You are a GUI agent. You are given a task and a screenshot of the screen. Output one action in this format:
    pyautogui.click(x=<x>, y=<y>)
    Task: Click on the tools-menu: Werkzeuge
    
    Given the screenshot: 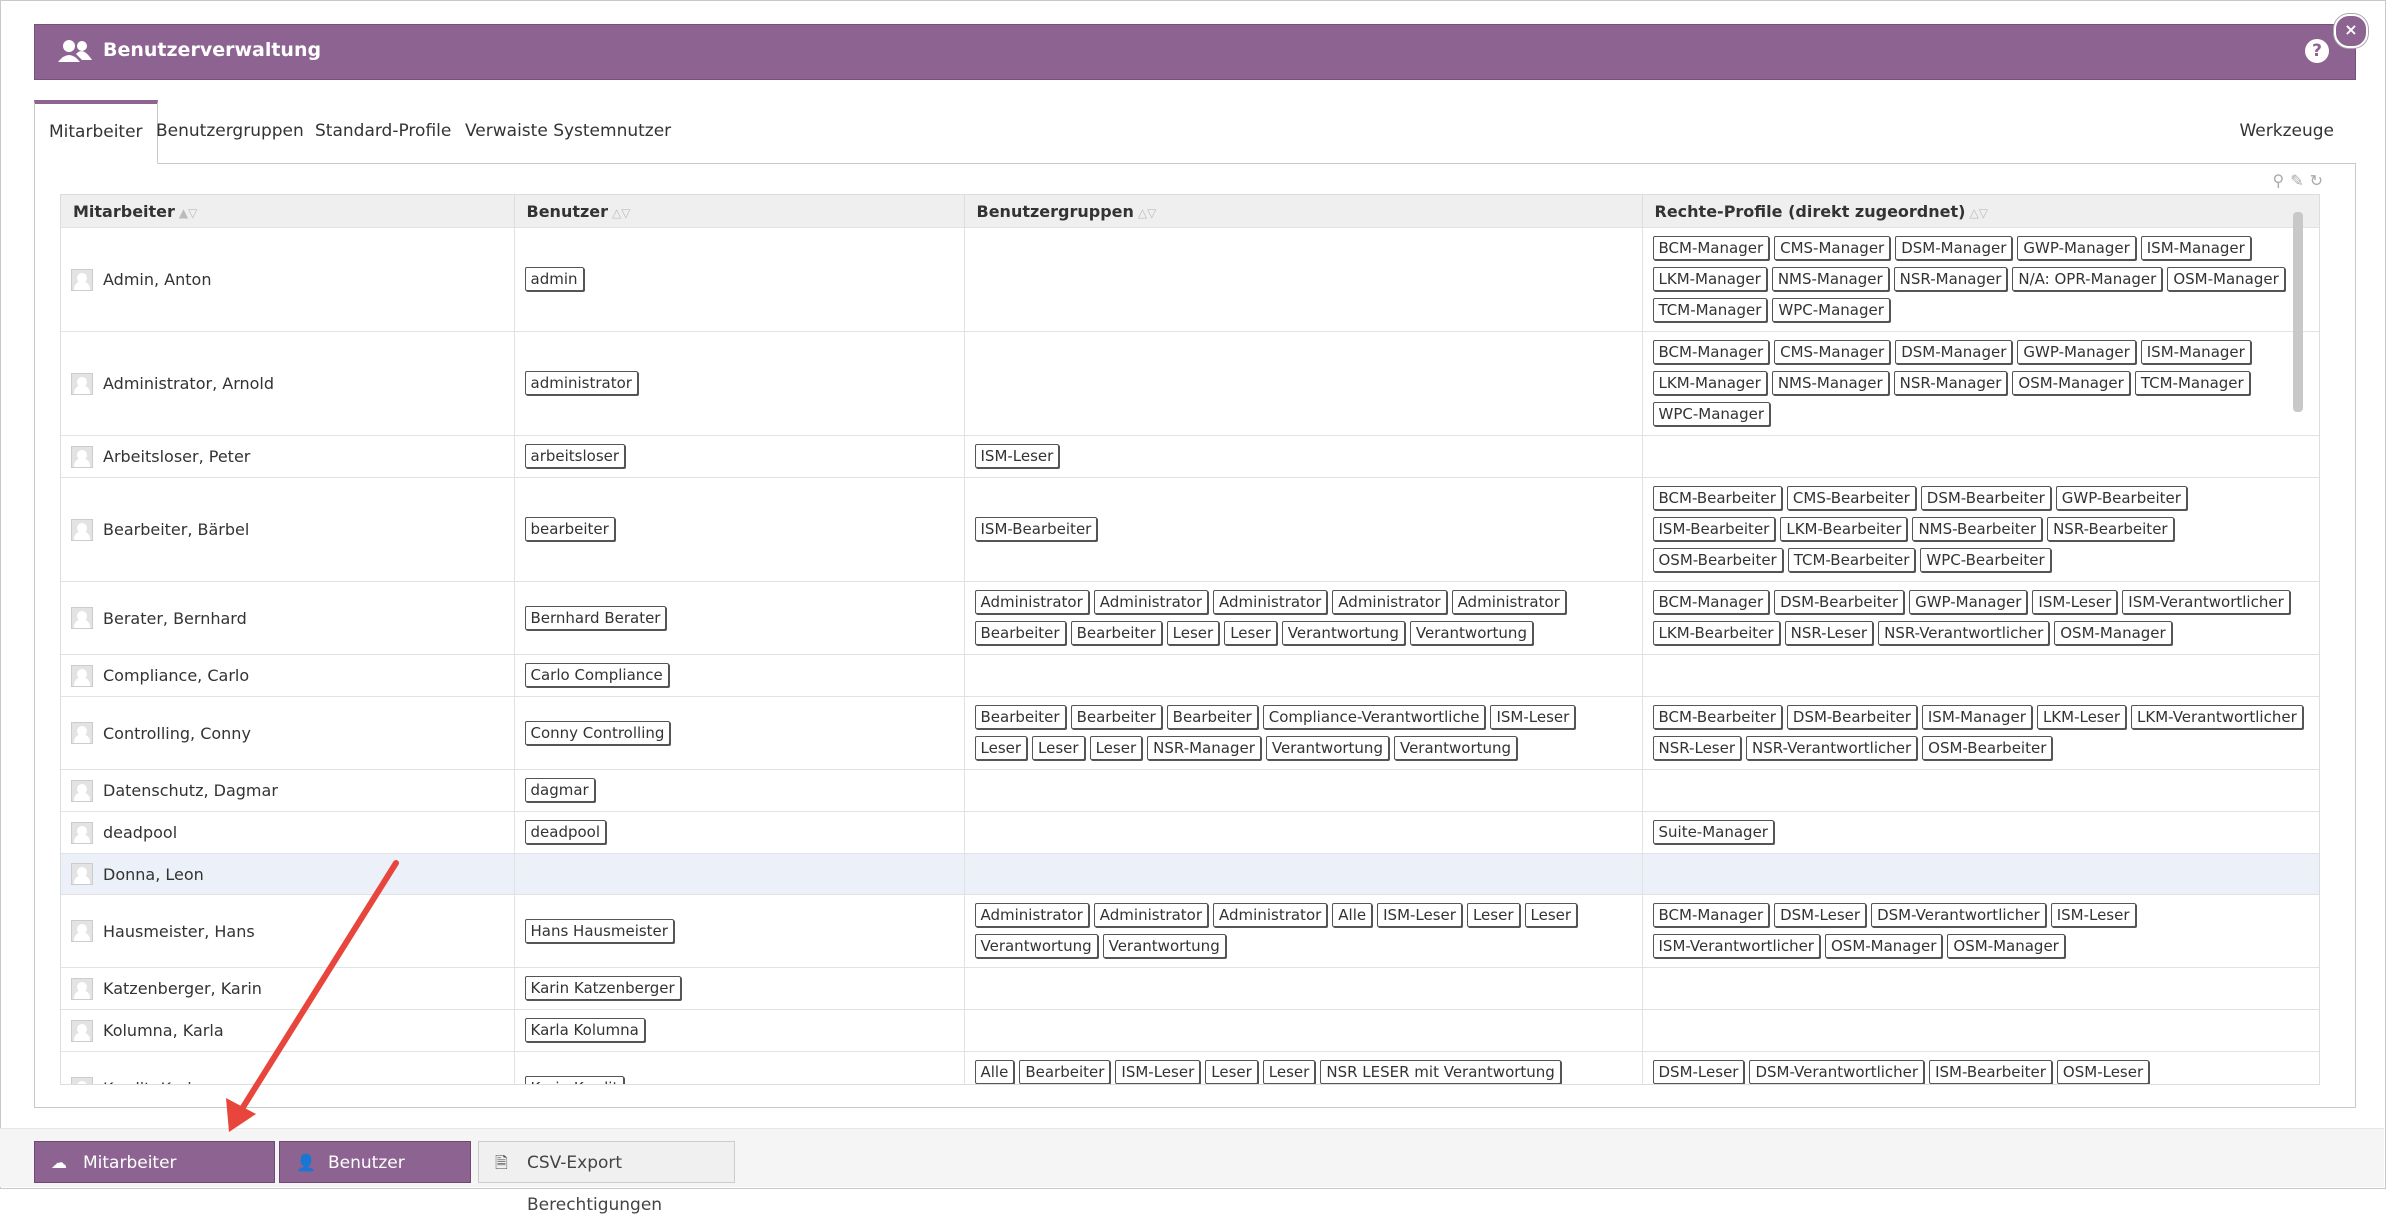 What is the action you would take?
    pyautogui.click(x=2286, y=131)
    